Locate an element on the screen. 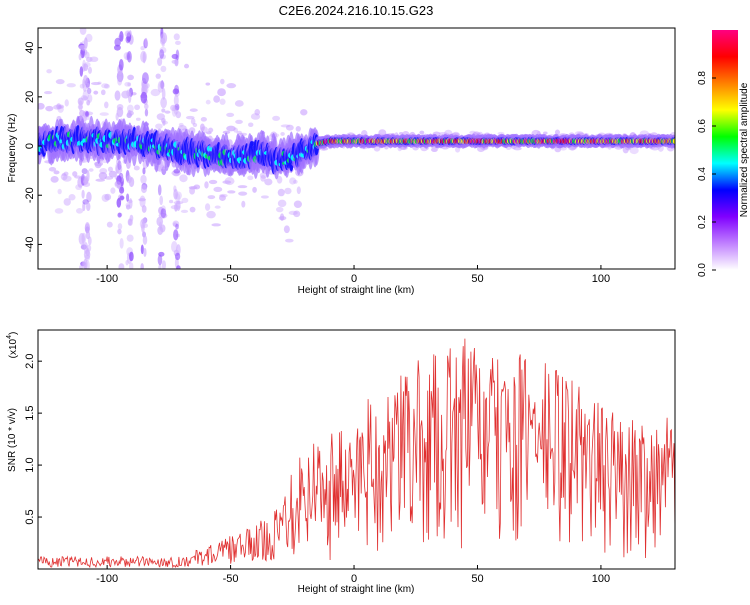 Image resolution: width=750 pixels, height=605 pixels. snr-y-tick-label: 2.0 is located at coordinates (30, 361).